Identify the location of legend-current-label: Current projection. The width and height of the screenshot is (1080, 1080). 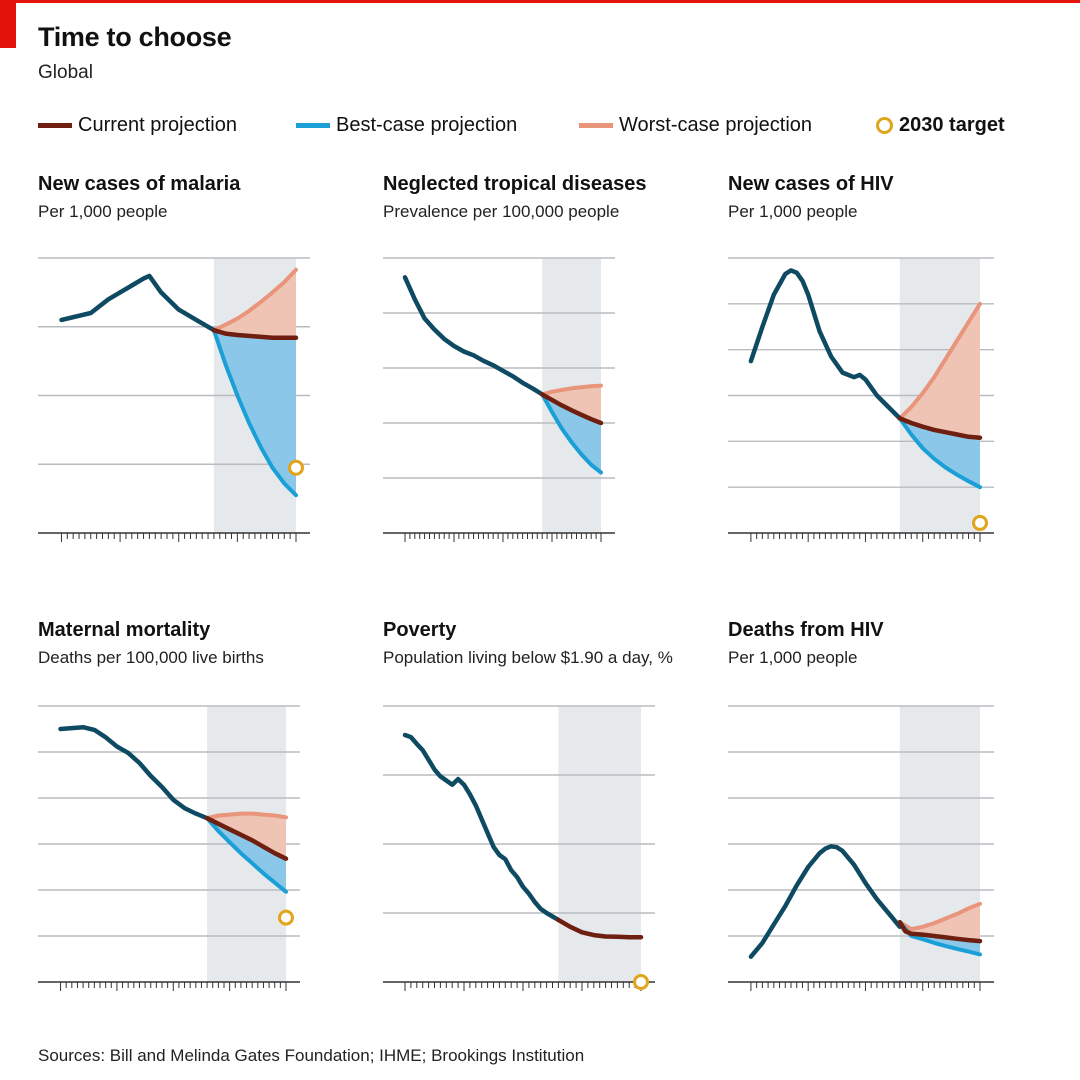
(157, 125).